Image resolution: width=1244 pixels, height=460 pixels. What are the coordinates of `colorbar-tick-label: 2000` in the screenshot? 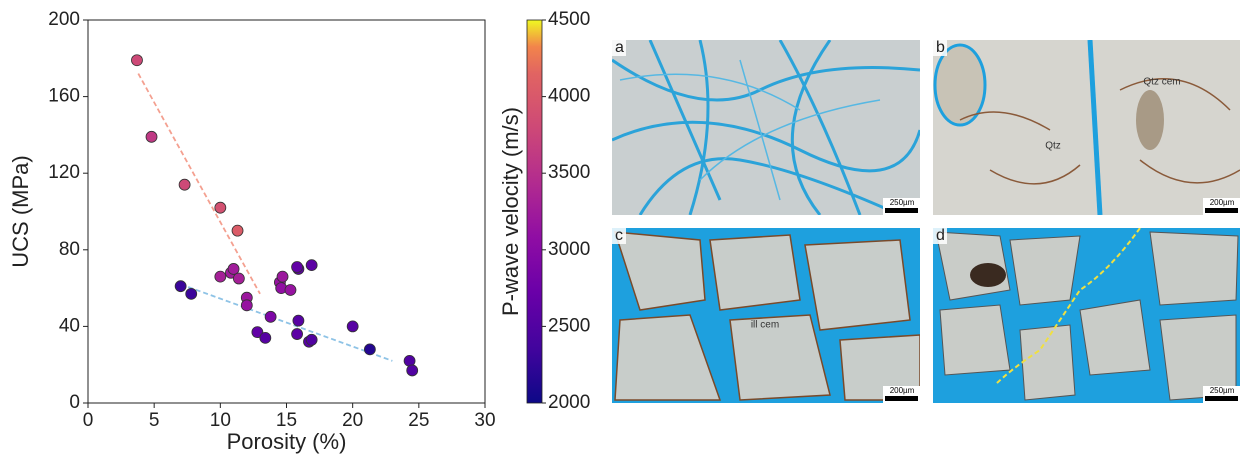 It's located at (569, 402).